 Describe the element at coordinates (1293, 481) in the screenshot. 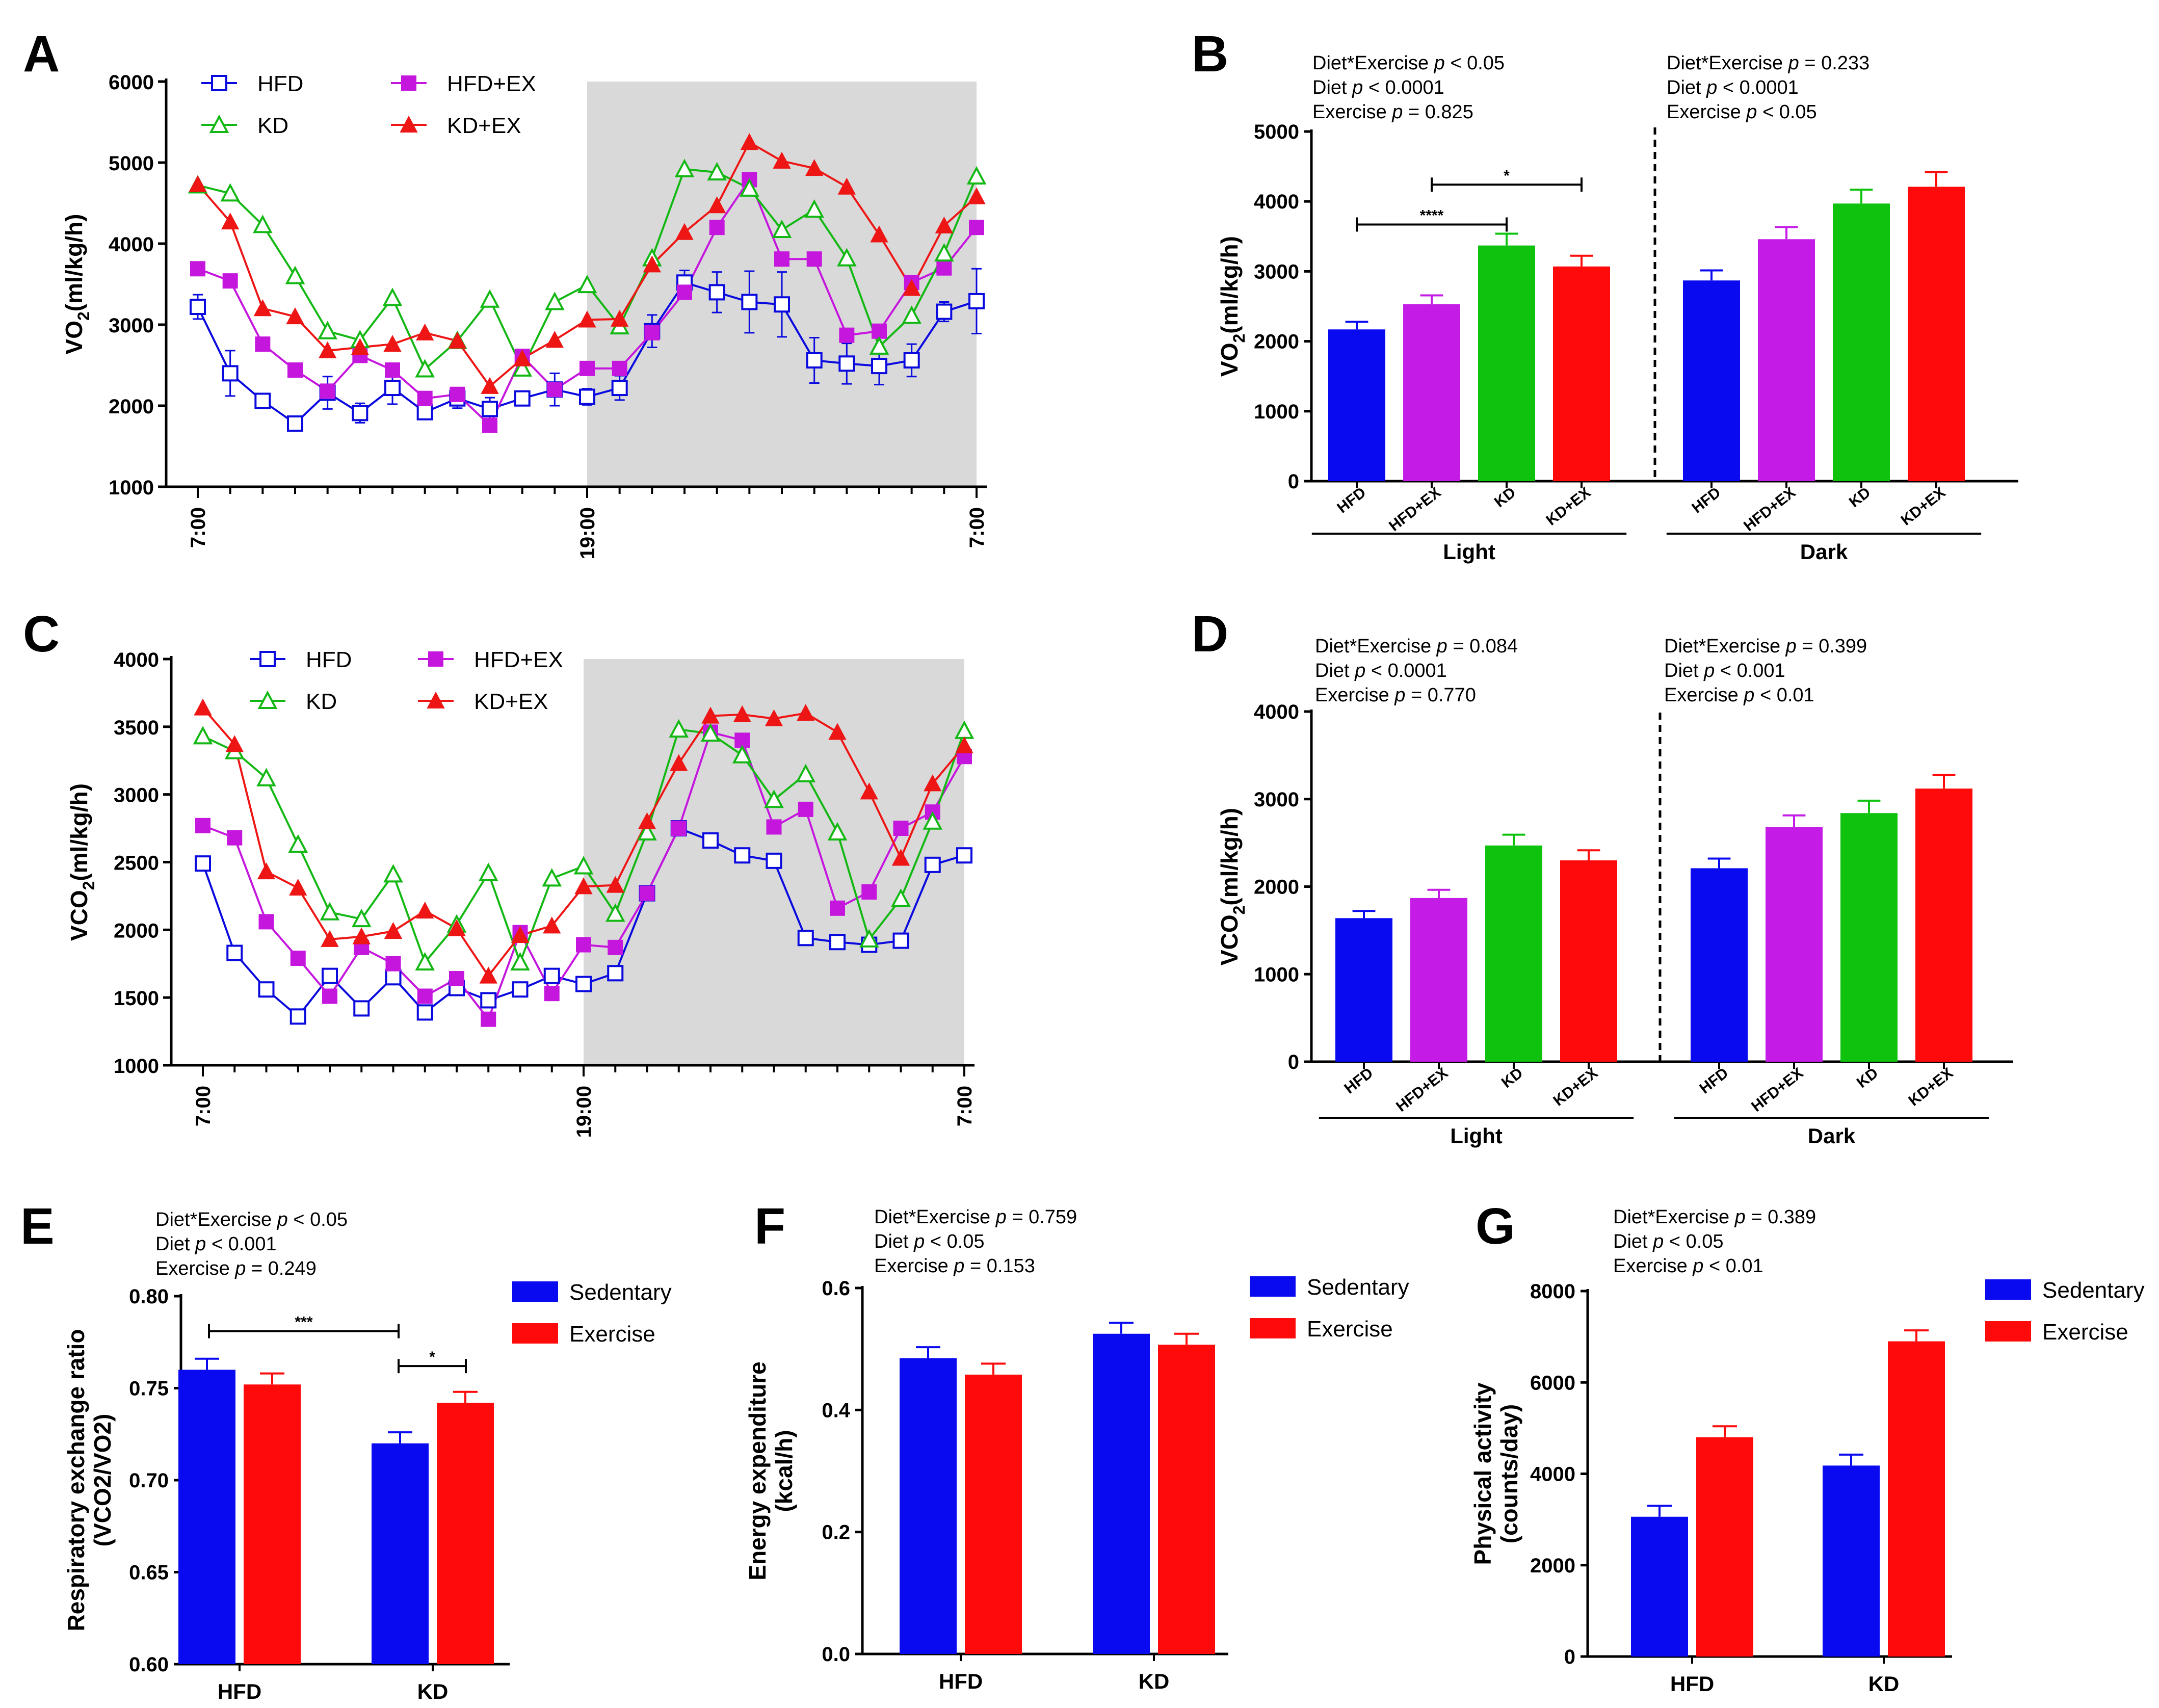

I see `y-tick-label: 0` at that location.